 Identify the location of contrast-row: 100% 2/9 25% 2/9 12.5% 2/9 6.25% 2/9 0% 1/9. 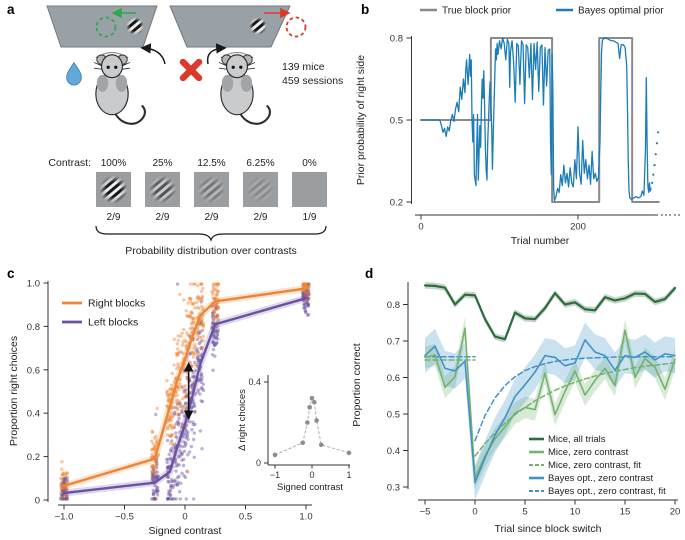
(211, 190).